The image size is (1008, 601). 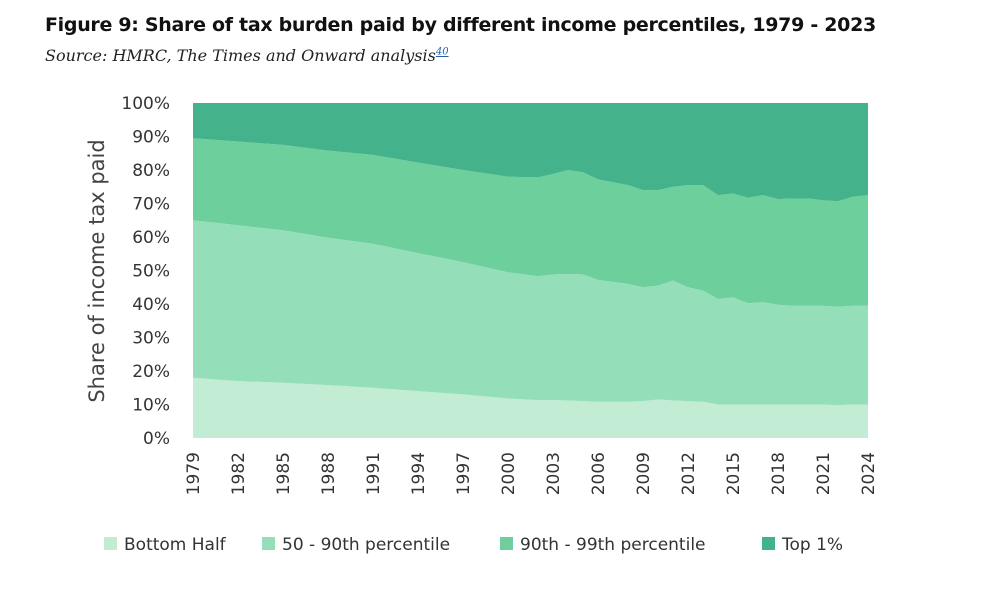 What do you see at coordinates (442, 52) in the screenshot?
I see `source-footnote-link: 40` at bounding box center [442, 52].